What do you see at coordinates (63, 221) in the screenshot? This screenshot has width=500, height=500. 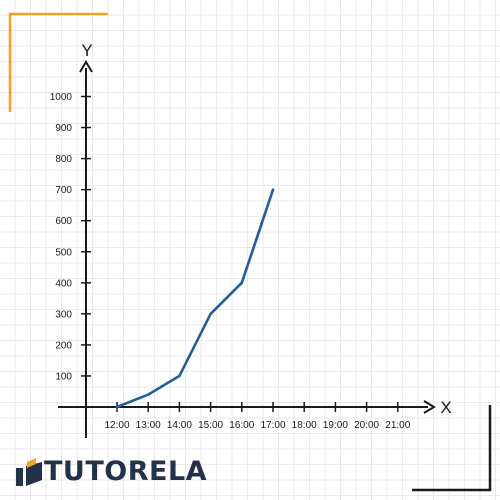 I see `y-tick-label: 600` at bounding box center [63, 221].